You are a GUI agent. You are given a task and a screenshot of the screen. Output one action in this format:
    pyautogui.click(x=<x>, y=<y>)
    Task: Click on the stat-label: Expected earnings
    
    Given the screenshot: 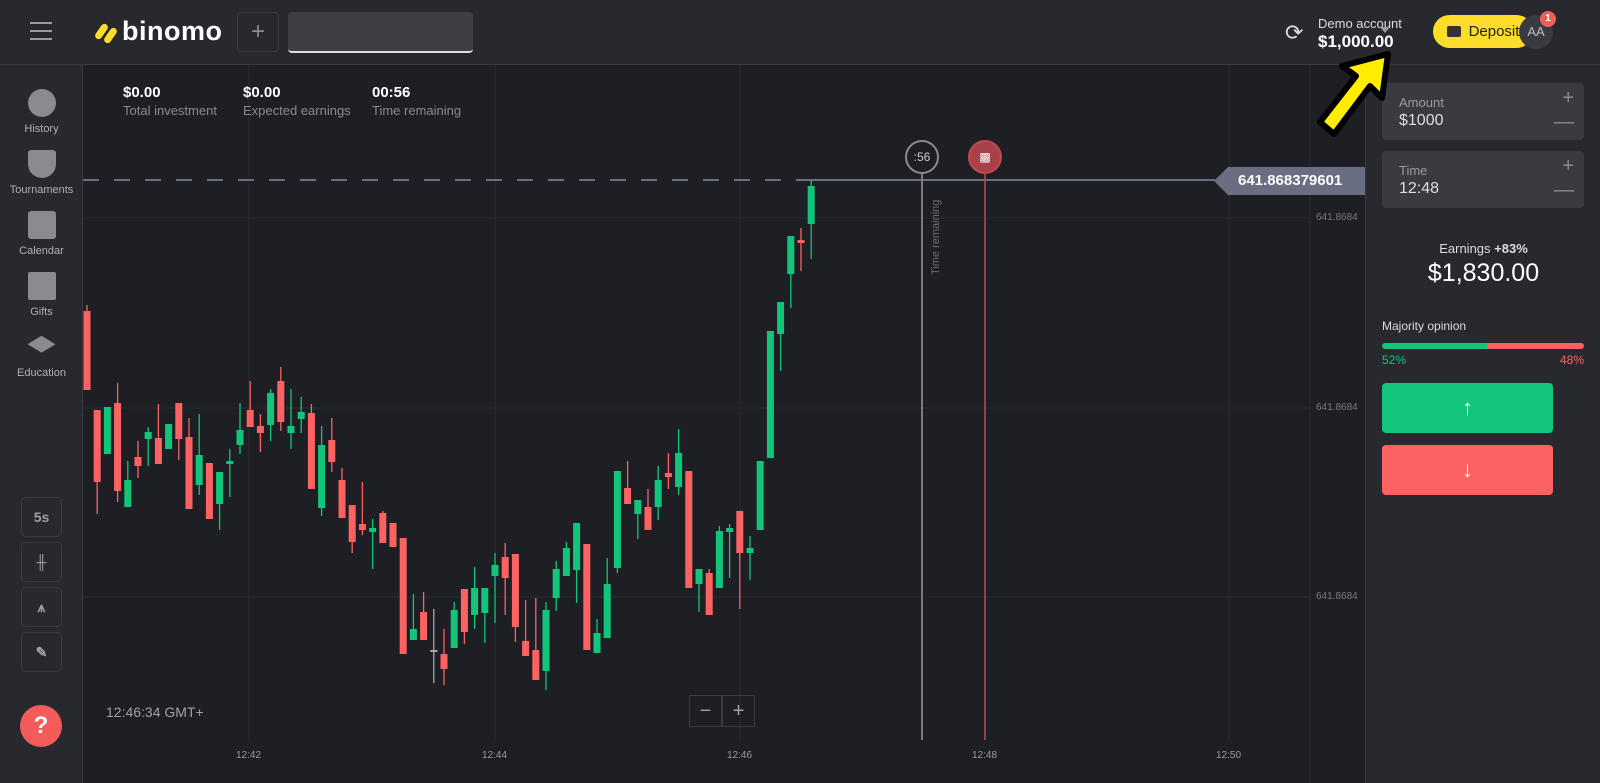 What is the action you would take?
    pyautogui.click(x=297, y=110)
    